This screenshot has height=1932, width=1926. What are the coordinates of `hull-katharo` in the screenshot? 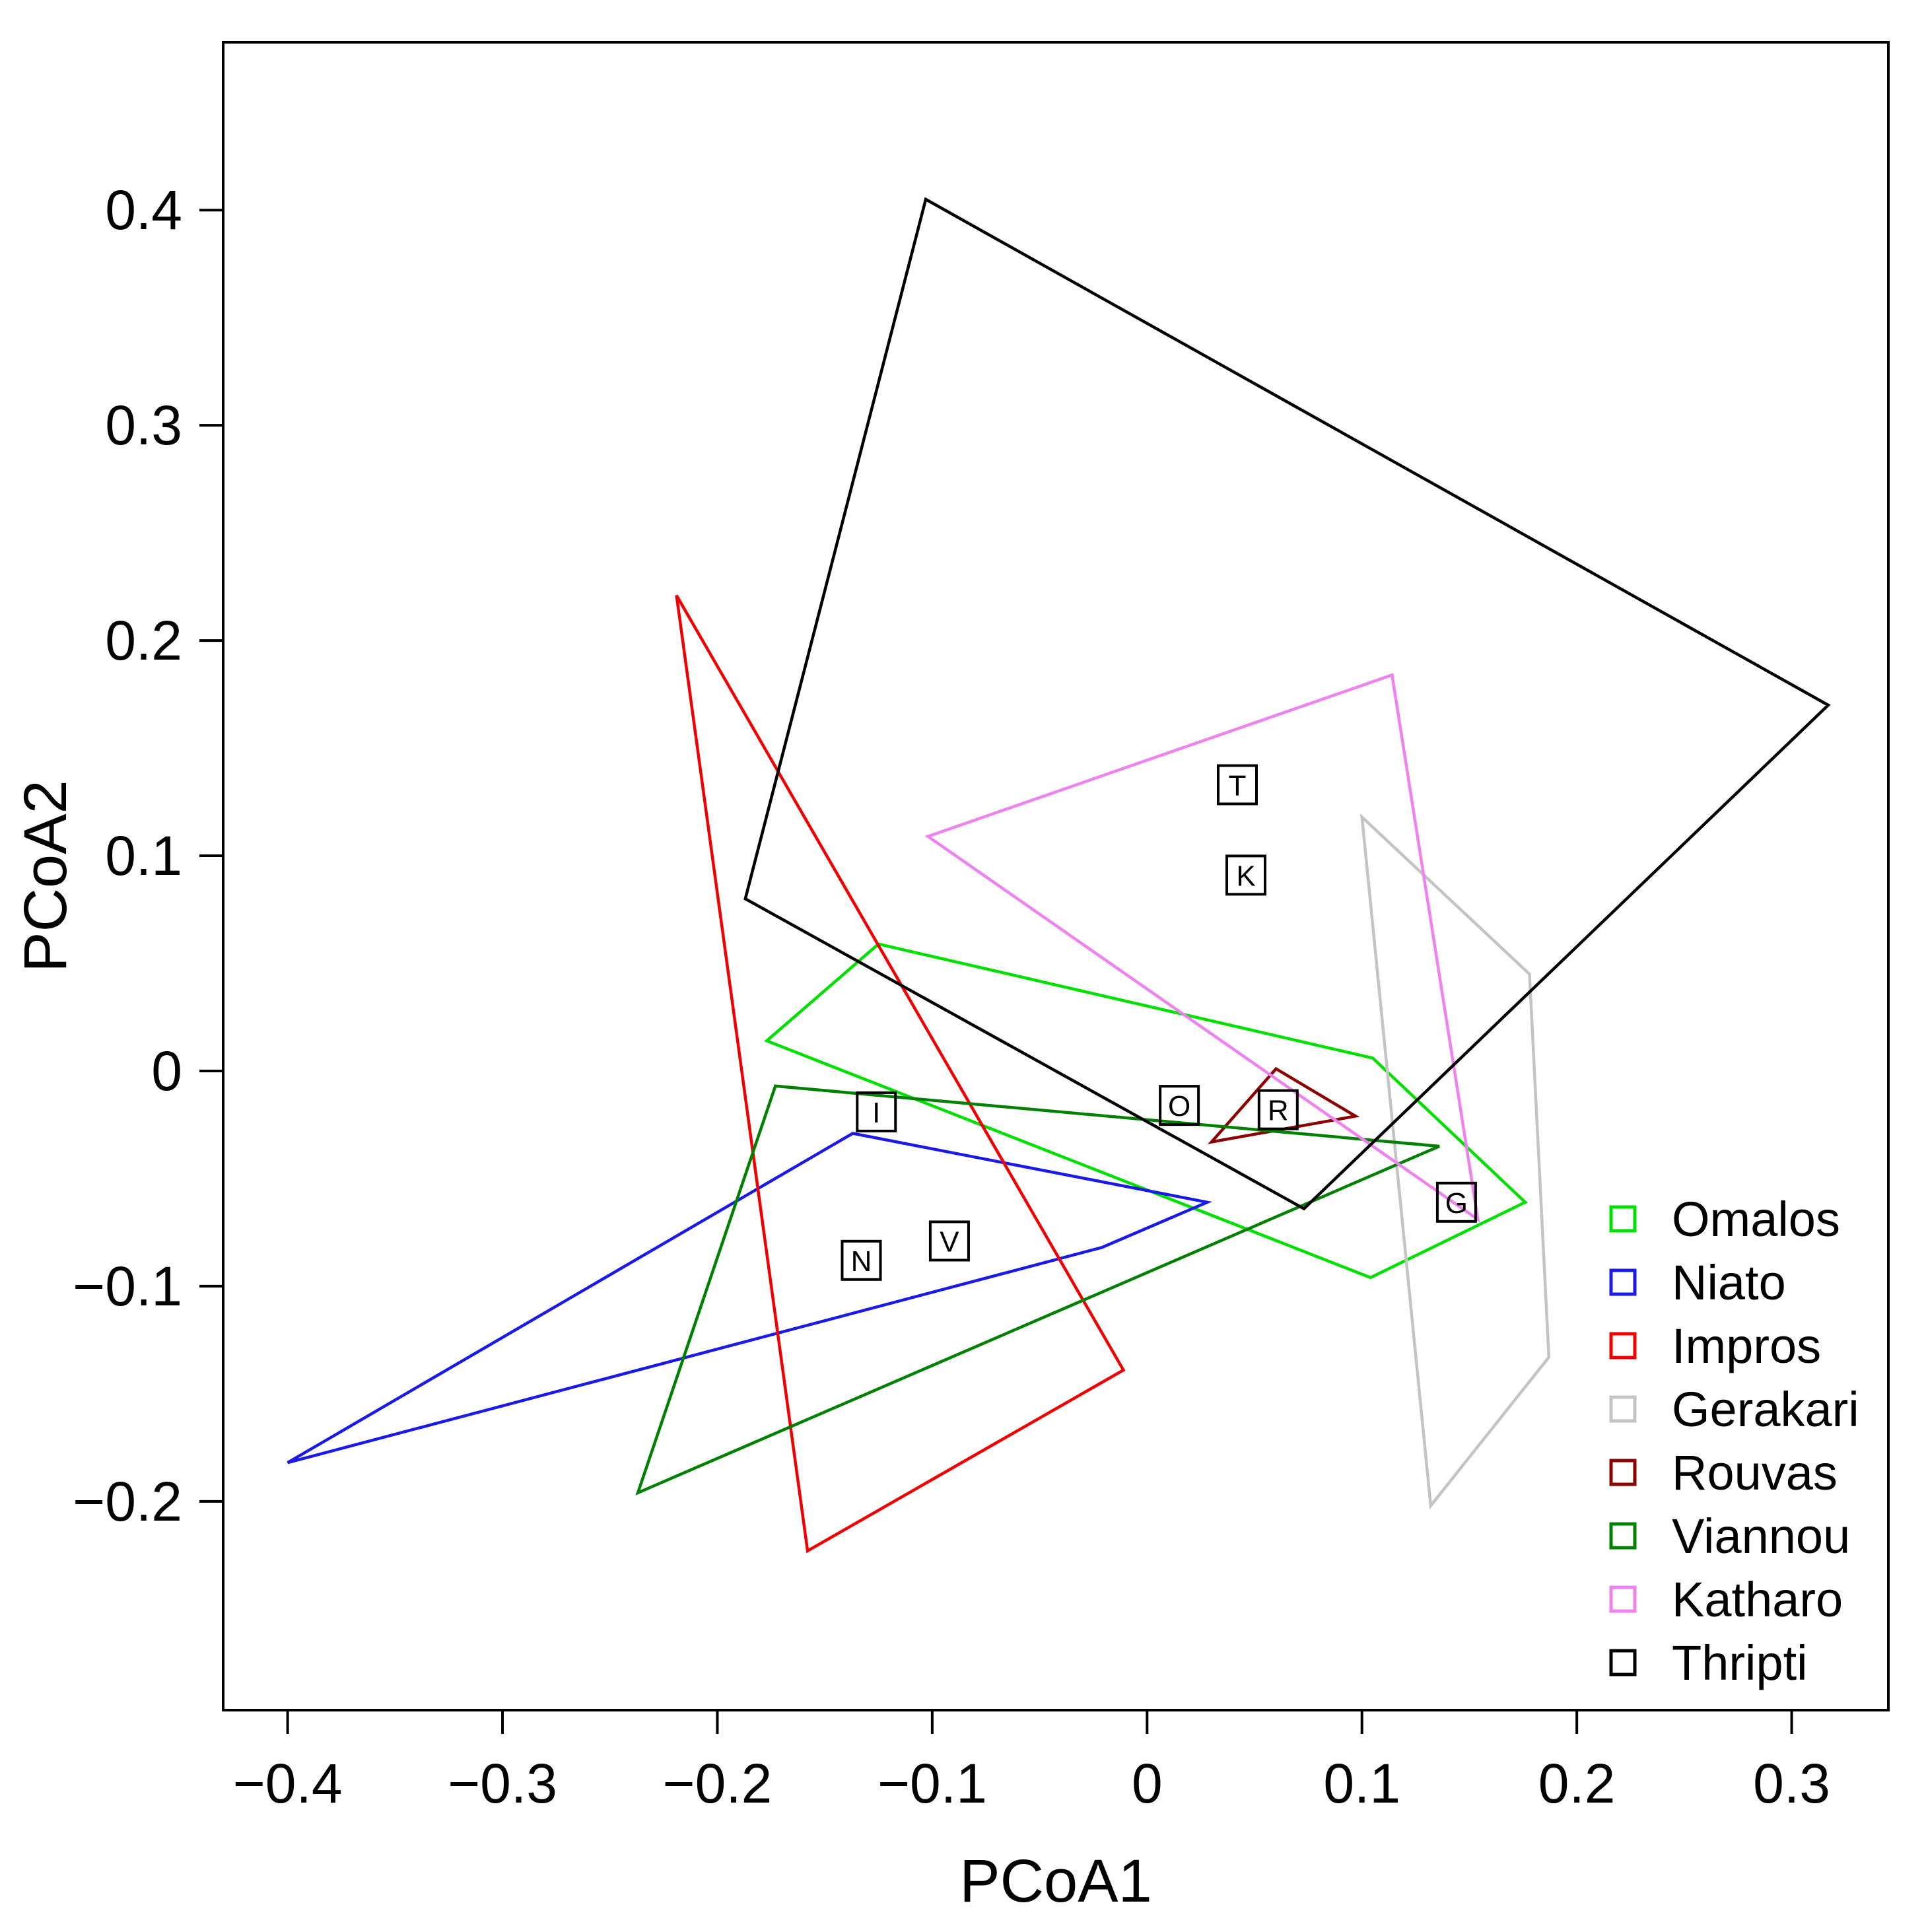 It's located at (1202, 948).